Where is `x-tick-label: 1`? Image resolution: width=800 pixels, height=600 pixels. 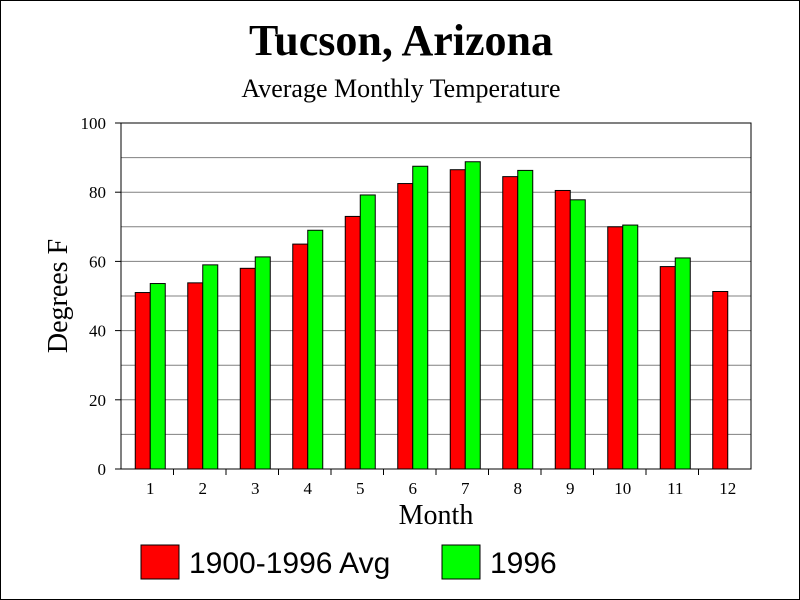
x-tick-label: 1 is located at coordinates (150, 488).